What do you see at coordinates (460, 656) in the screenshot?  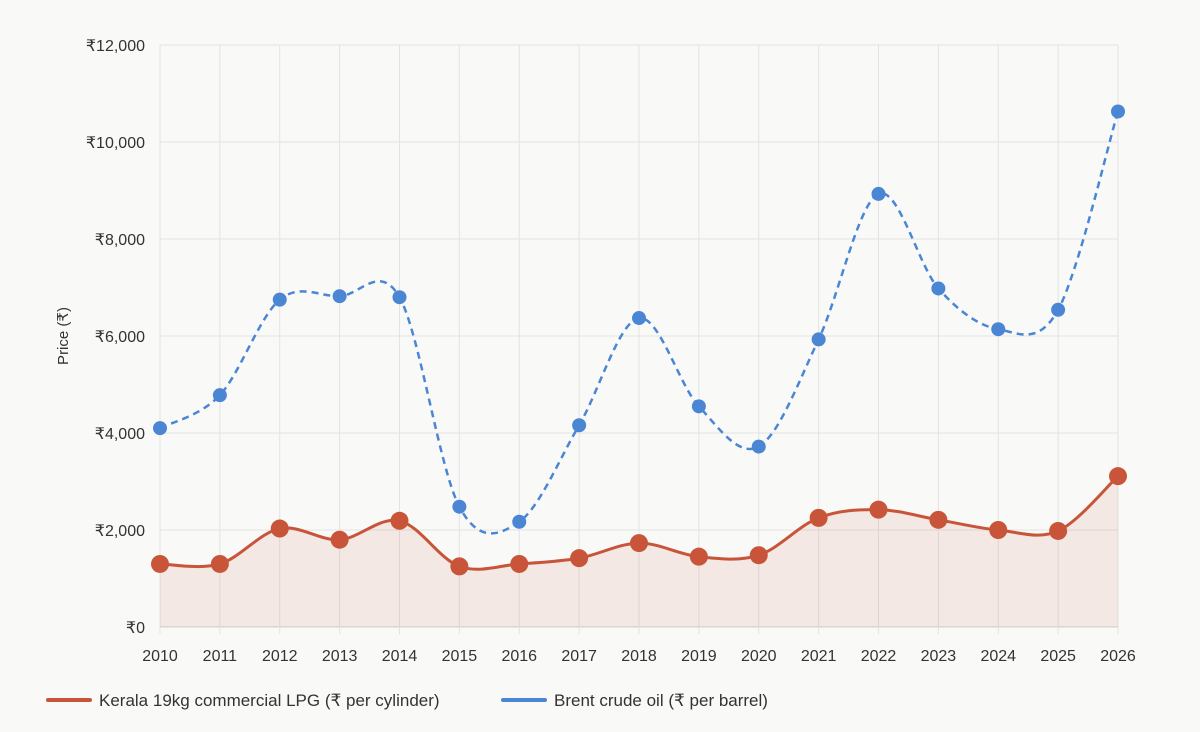 I see `x-tick-label: 2015` at bounding box center [460, 656].